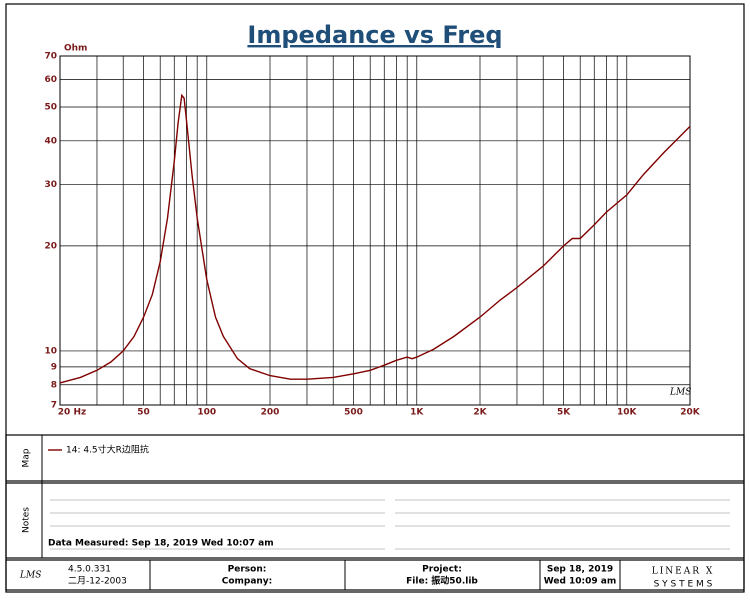  I want to click on measured-date: Data Measured: Sep 18, 2019 Wed 10:07 am, so click(161, 544).